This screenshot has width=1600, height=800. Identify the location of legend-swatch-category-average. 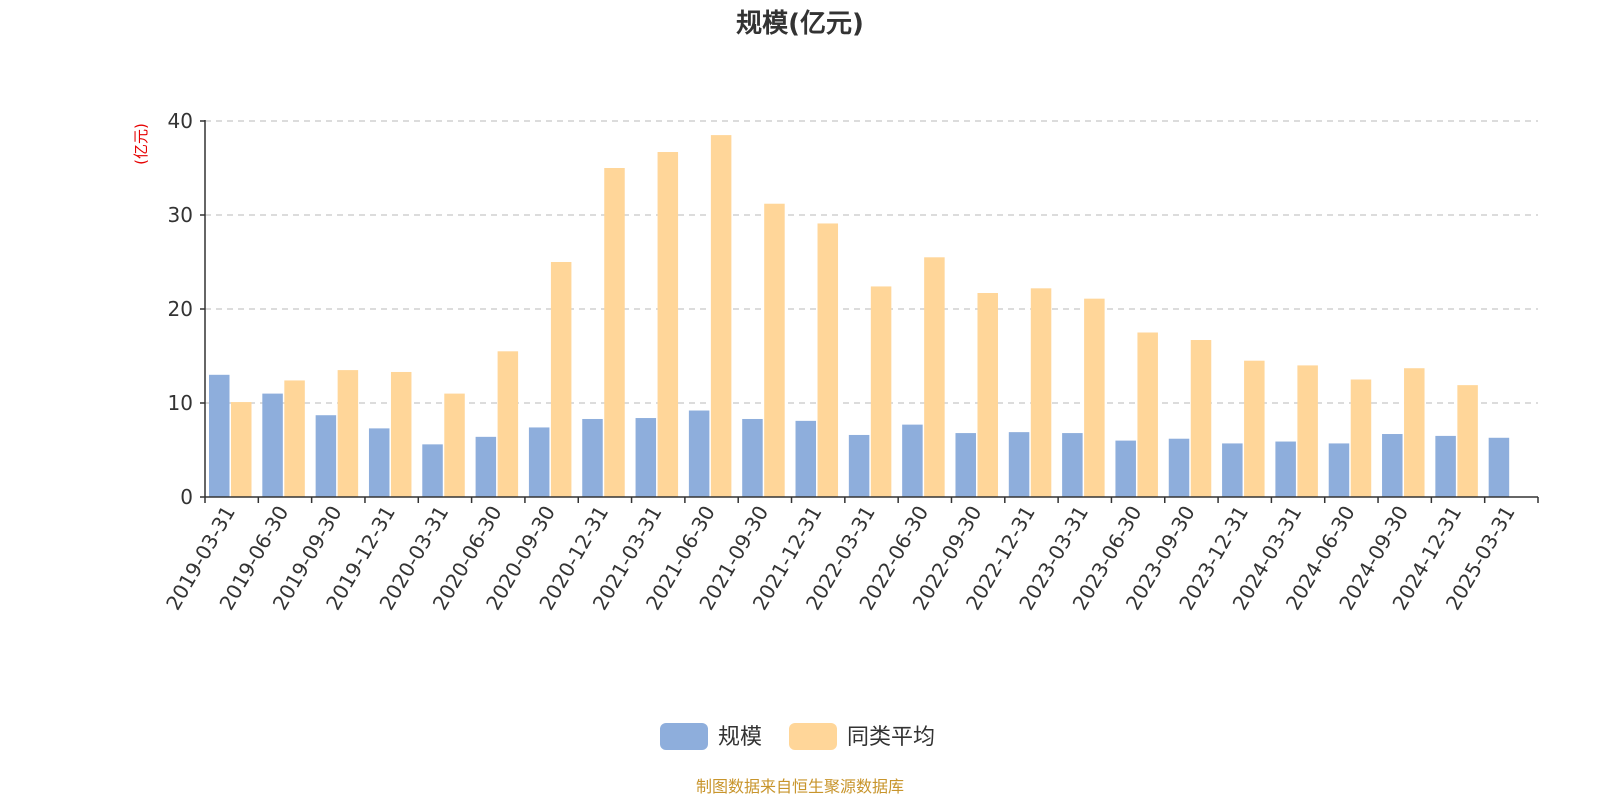
(813, 736).